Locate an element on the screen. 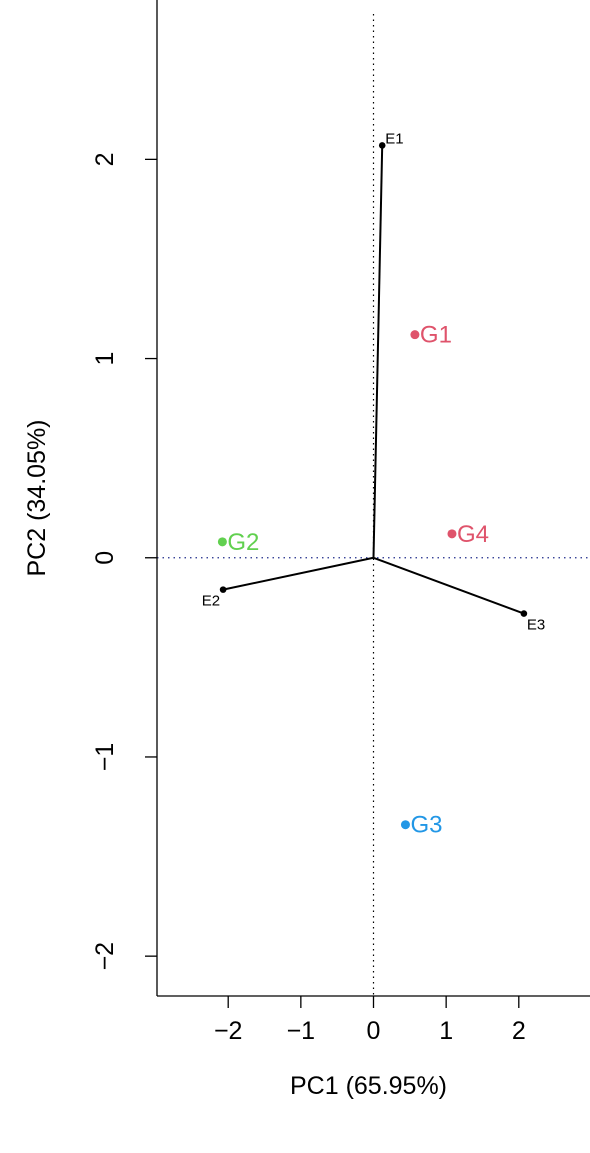 The width and height of the screenshot is (590, 1153). genotype-label-g1: G1 is located at coordinates (436, 335).